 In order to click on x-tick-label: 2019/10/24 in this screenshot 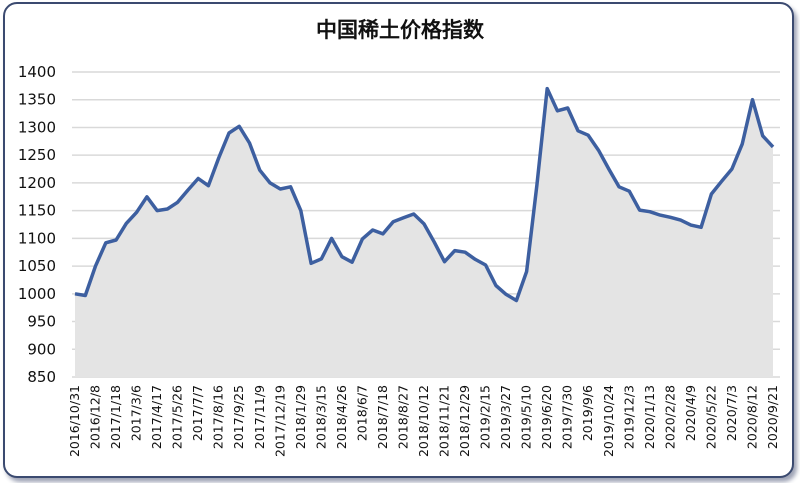, I will do `click(608, 421)`.